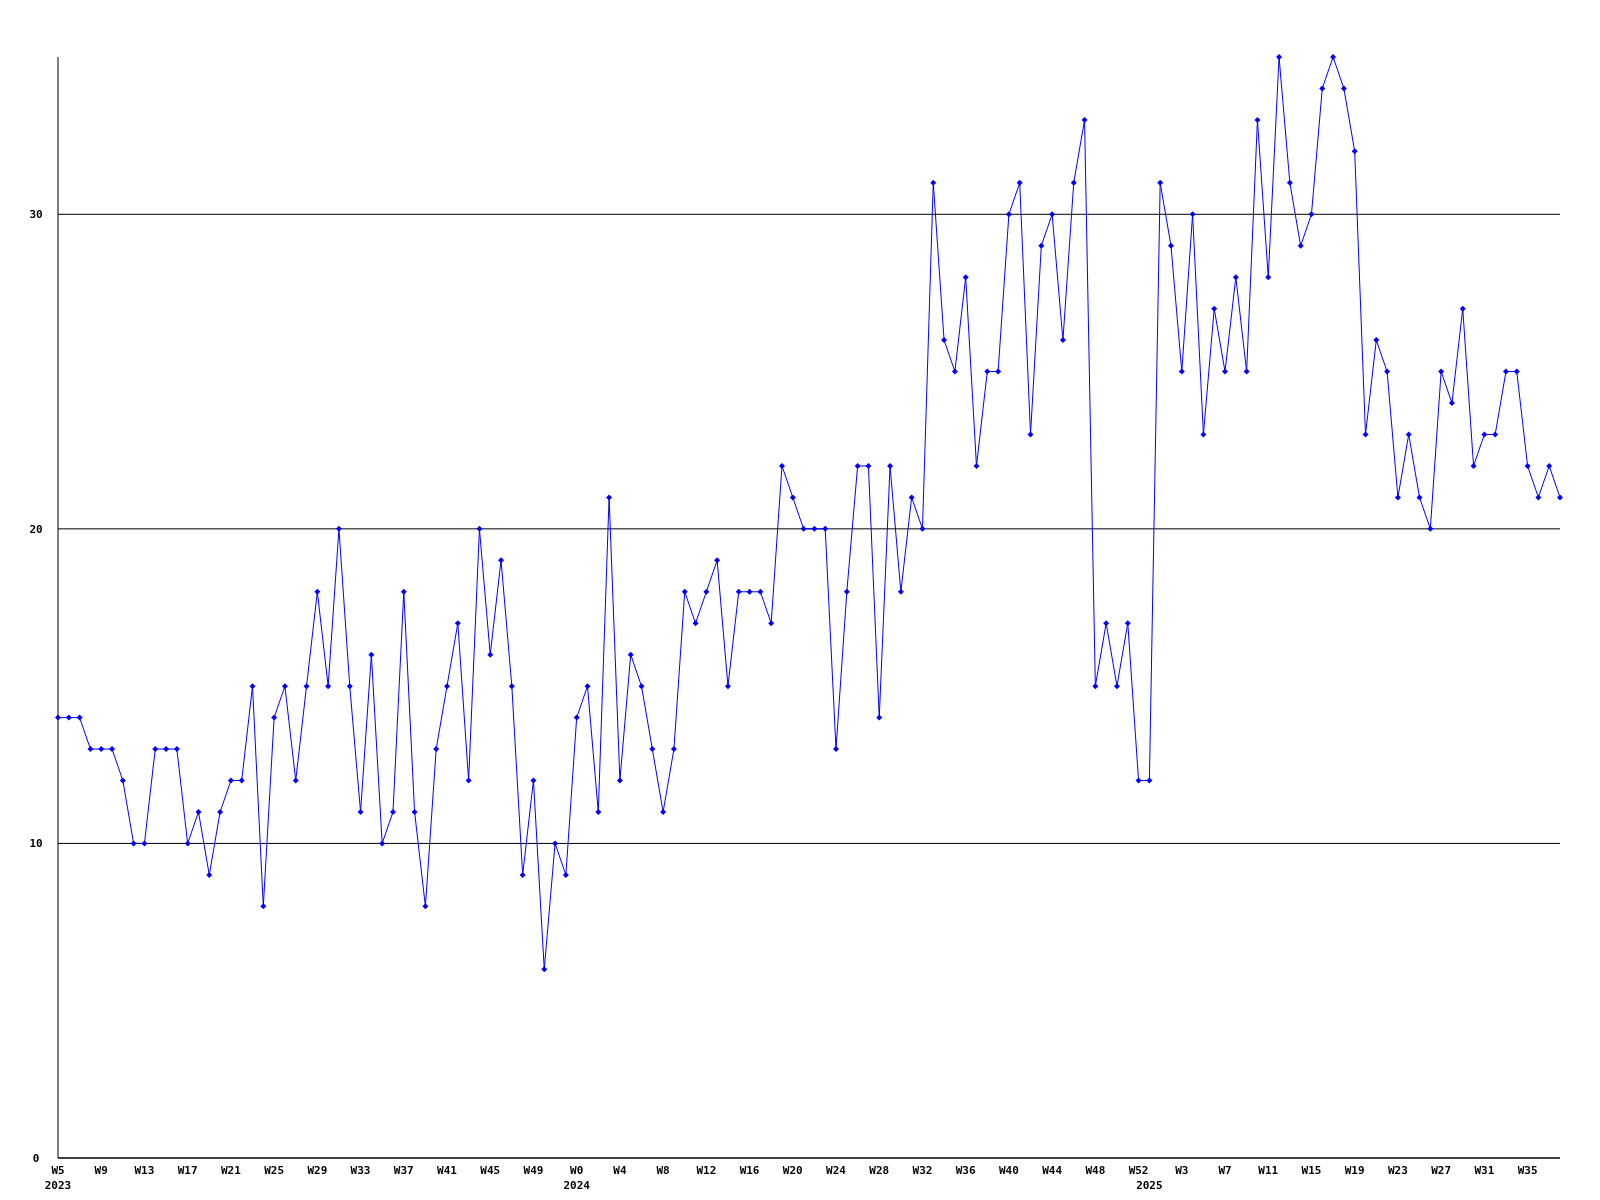 Image resolution: width=1600 pixels, height=1200 pixels. I want to click on x-tick-label: W13, so click(144, 1170).